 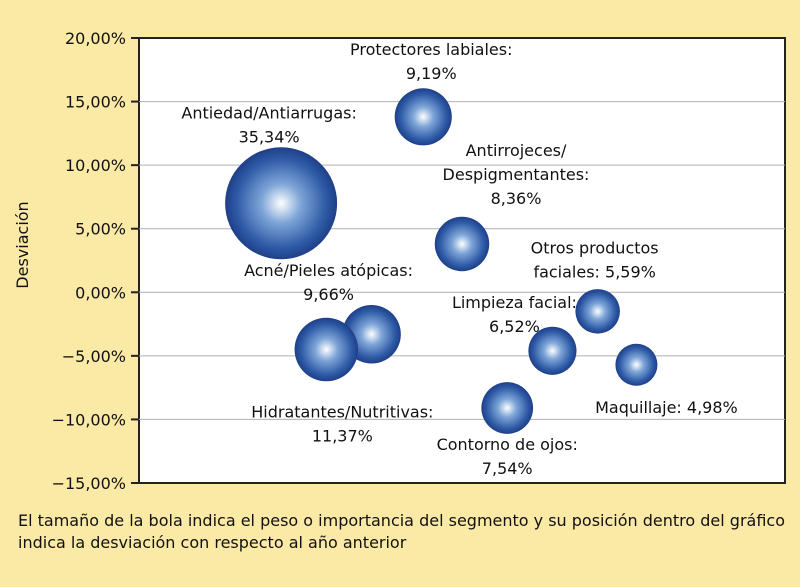 I want to click on bubble-label: 7,54%, so click(x=507, y=468).